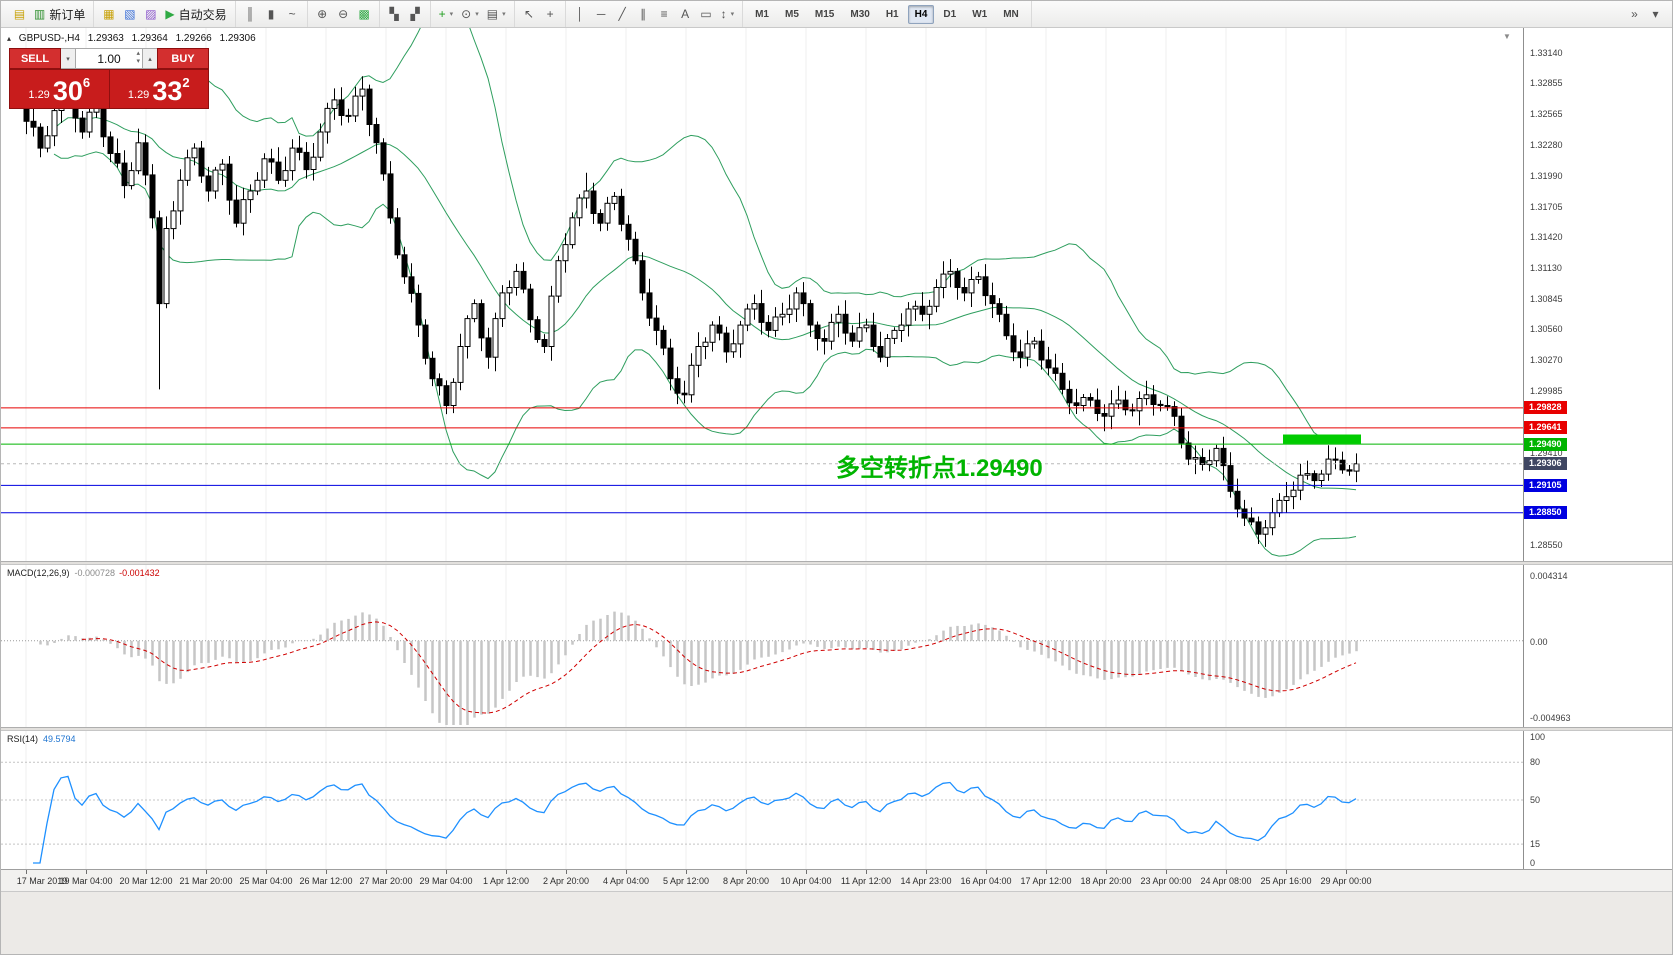  I want to click on cursor-icon: ↖, so click(529, 14).